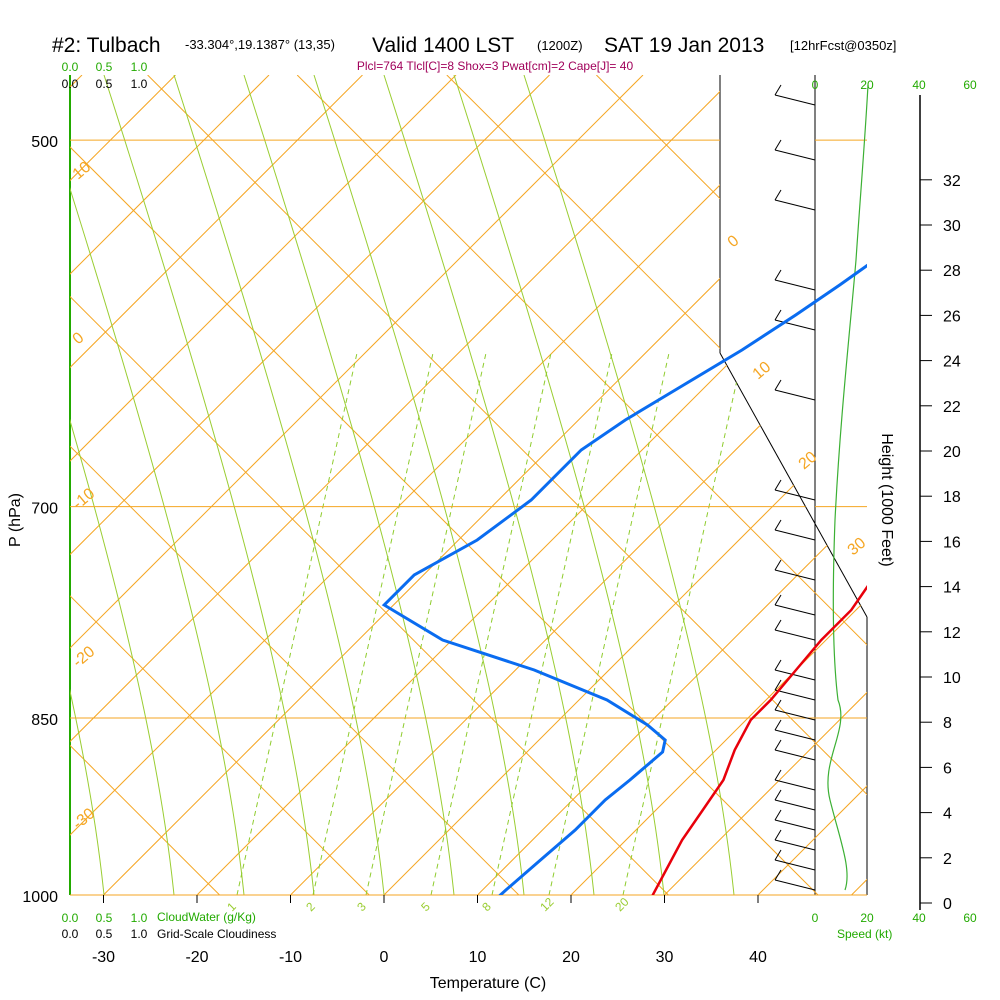 This screenshot has width=1000, height=1000. What do you see at coordinates (478, 957) in the screenshot?
I see `temperature-tick-label: 10` at bounding box center [478, 957].